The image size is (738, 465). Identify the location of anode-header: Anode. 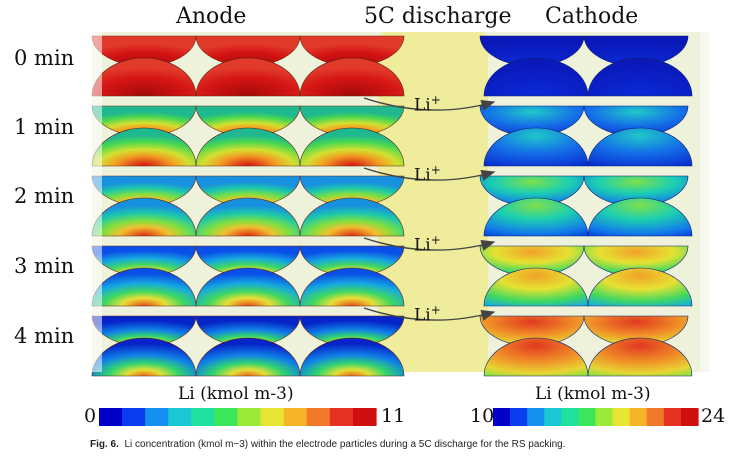
(211, 16).